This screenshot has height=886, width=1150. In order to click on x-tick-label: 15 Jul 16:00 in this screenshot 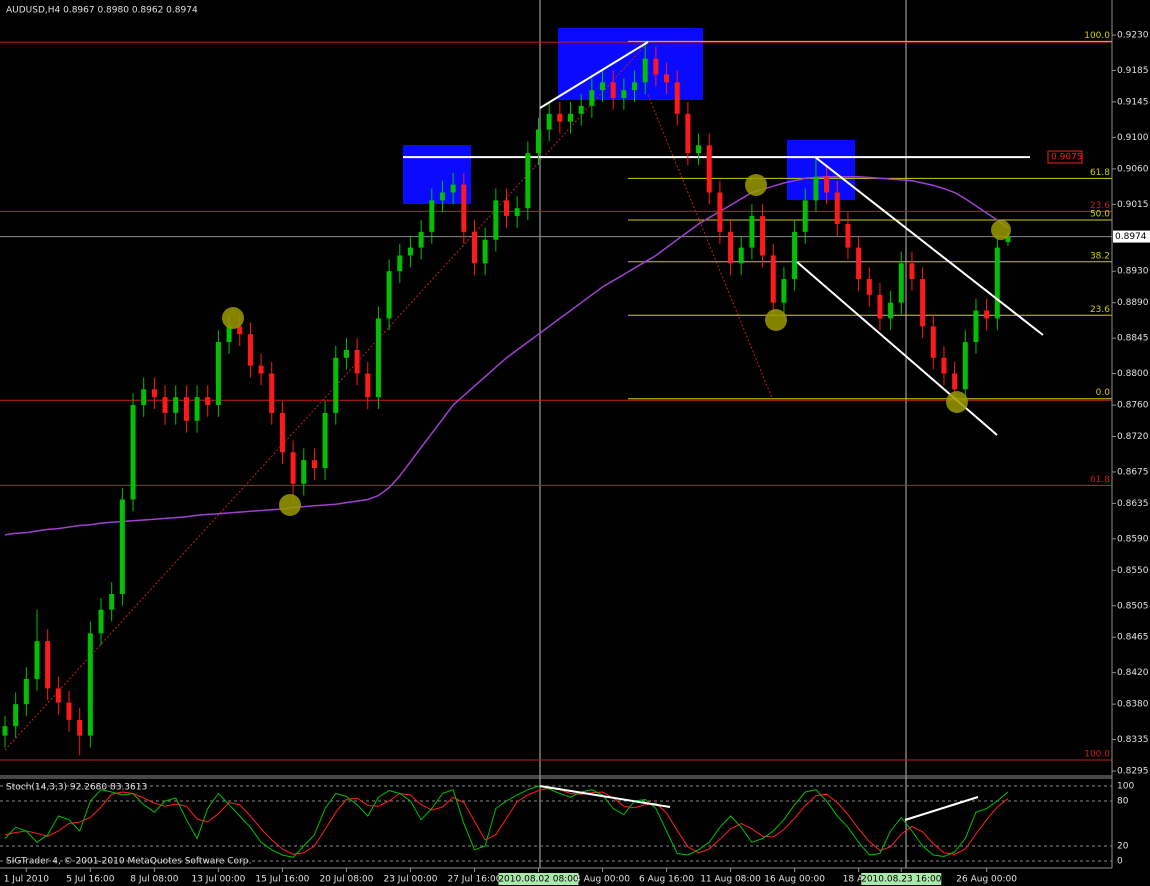, I will do `click(282, 880)`.